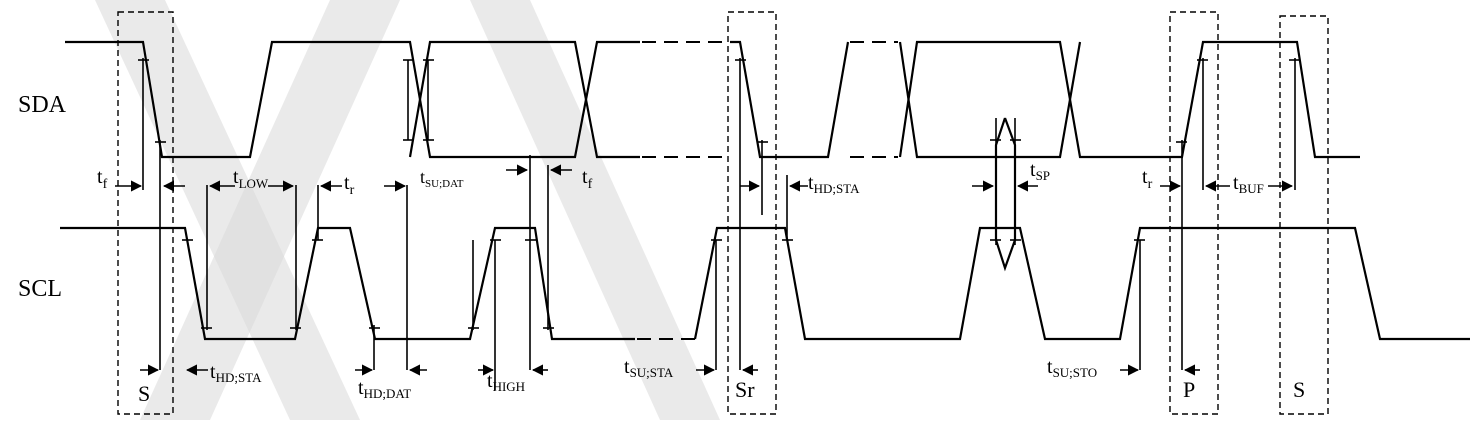 The width and height of the screenshot is (1481, 422). What do you see at coordinates (649, 368) in the screenshot?
I see `t-su-sta-label: tSU;STA` at bounding box center [649, 368].